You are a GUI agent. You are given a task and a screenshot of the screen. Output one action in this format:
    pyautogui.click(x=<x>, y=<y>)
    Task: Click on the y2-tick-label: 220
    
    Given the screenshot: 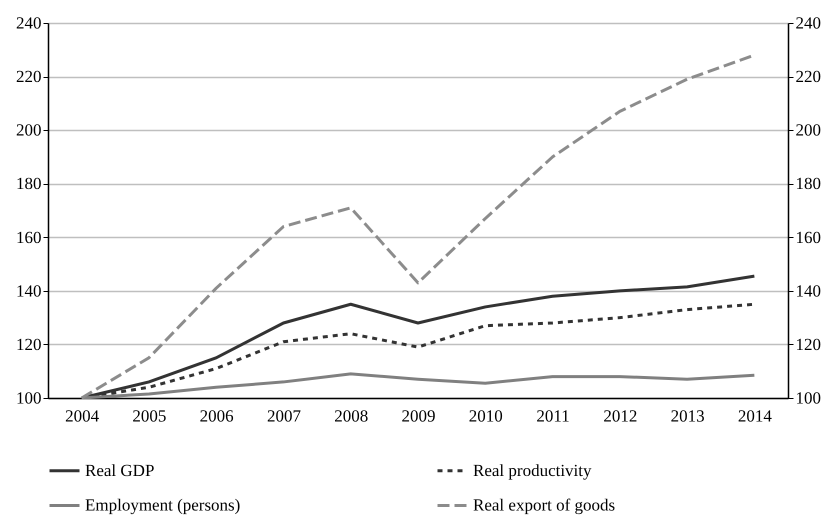 What is the action you would take?
    pyautogui.click(x=808, y=76)
    